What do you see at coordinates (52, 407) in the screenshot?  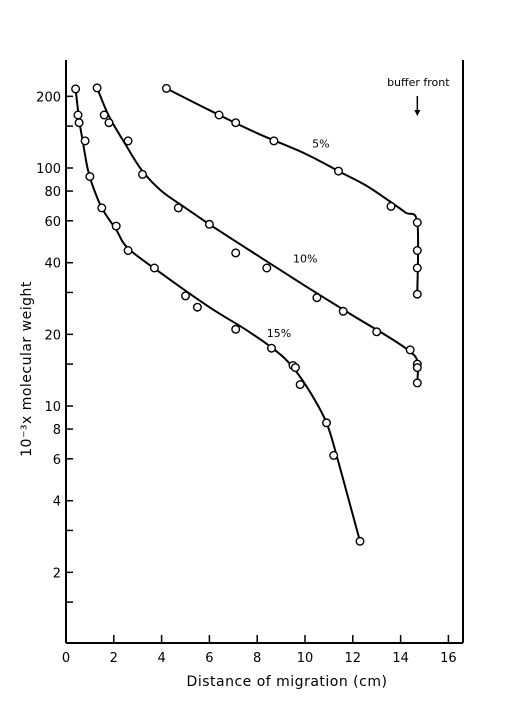 I see `y-tick-label: 10` at bounding box center [52, 407].